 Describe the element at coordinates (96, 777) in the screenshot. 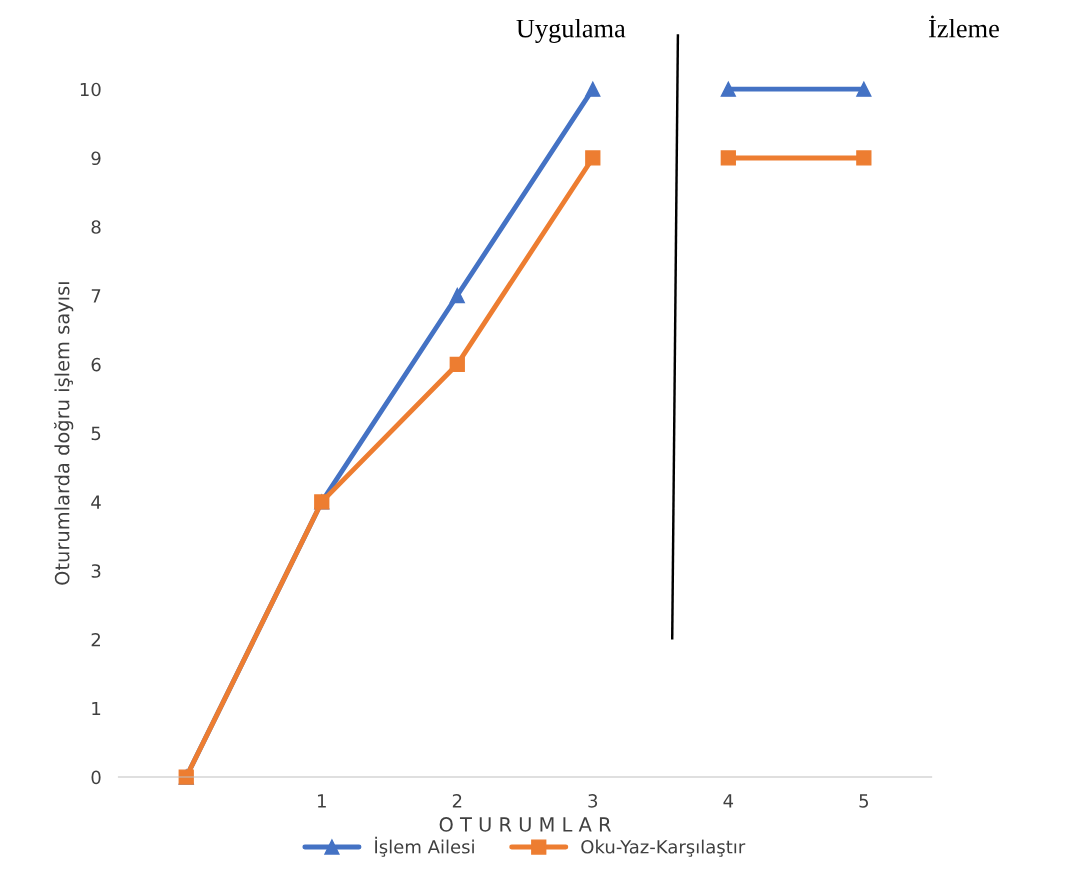

I see `y-tick-label: 0` at that location.